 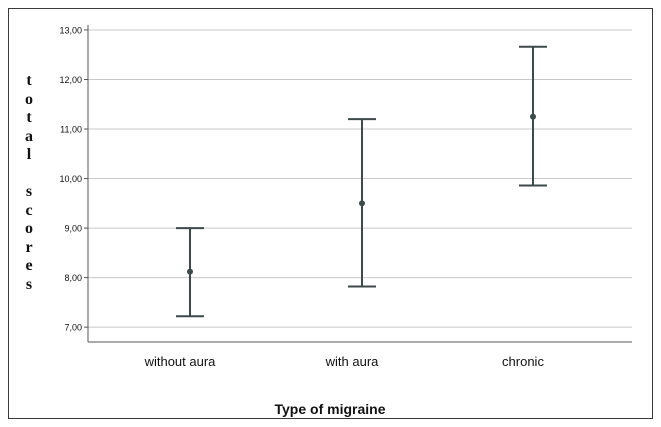 I want to click on x-axis-title: Type of migraine, so click(x=330, y=409).